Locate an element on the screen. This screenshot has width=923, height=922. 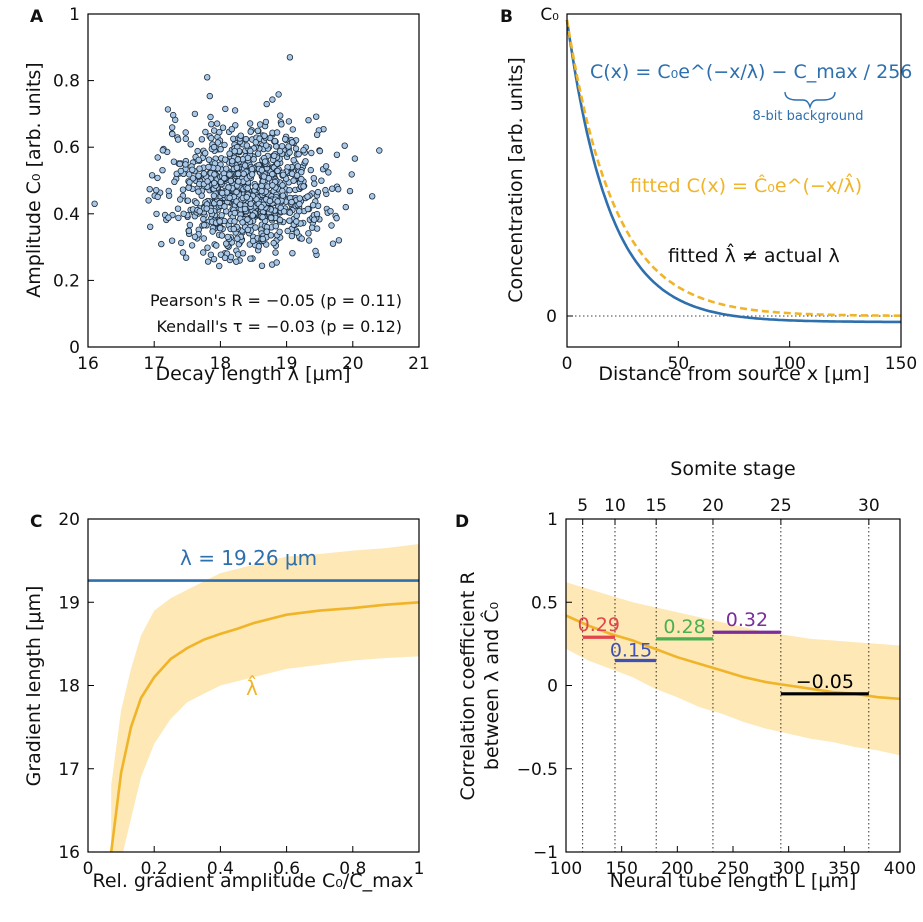
y-tick-label: 20 is located at coordinates (69, 520).